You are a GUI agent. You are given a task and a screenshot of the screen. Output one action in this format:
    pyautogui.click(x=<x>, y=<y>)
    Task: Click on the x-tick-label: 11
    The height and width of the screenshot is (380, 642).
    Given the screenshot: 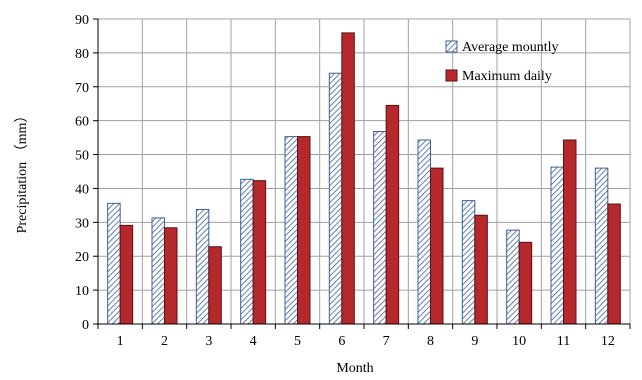 What is the action you would take?
    pyautogui.click(x=563, y=341)
    